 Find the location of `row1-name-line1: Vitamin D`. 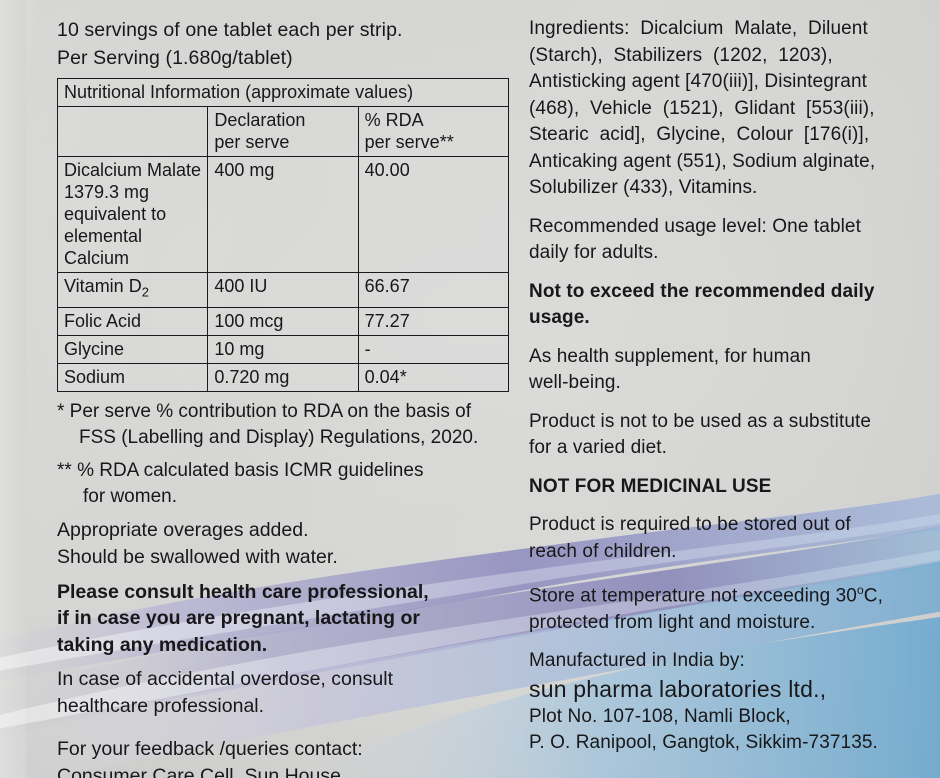

row1-name-line1: Vitamin D is located at coordinates (103, 286).